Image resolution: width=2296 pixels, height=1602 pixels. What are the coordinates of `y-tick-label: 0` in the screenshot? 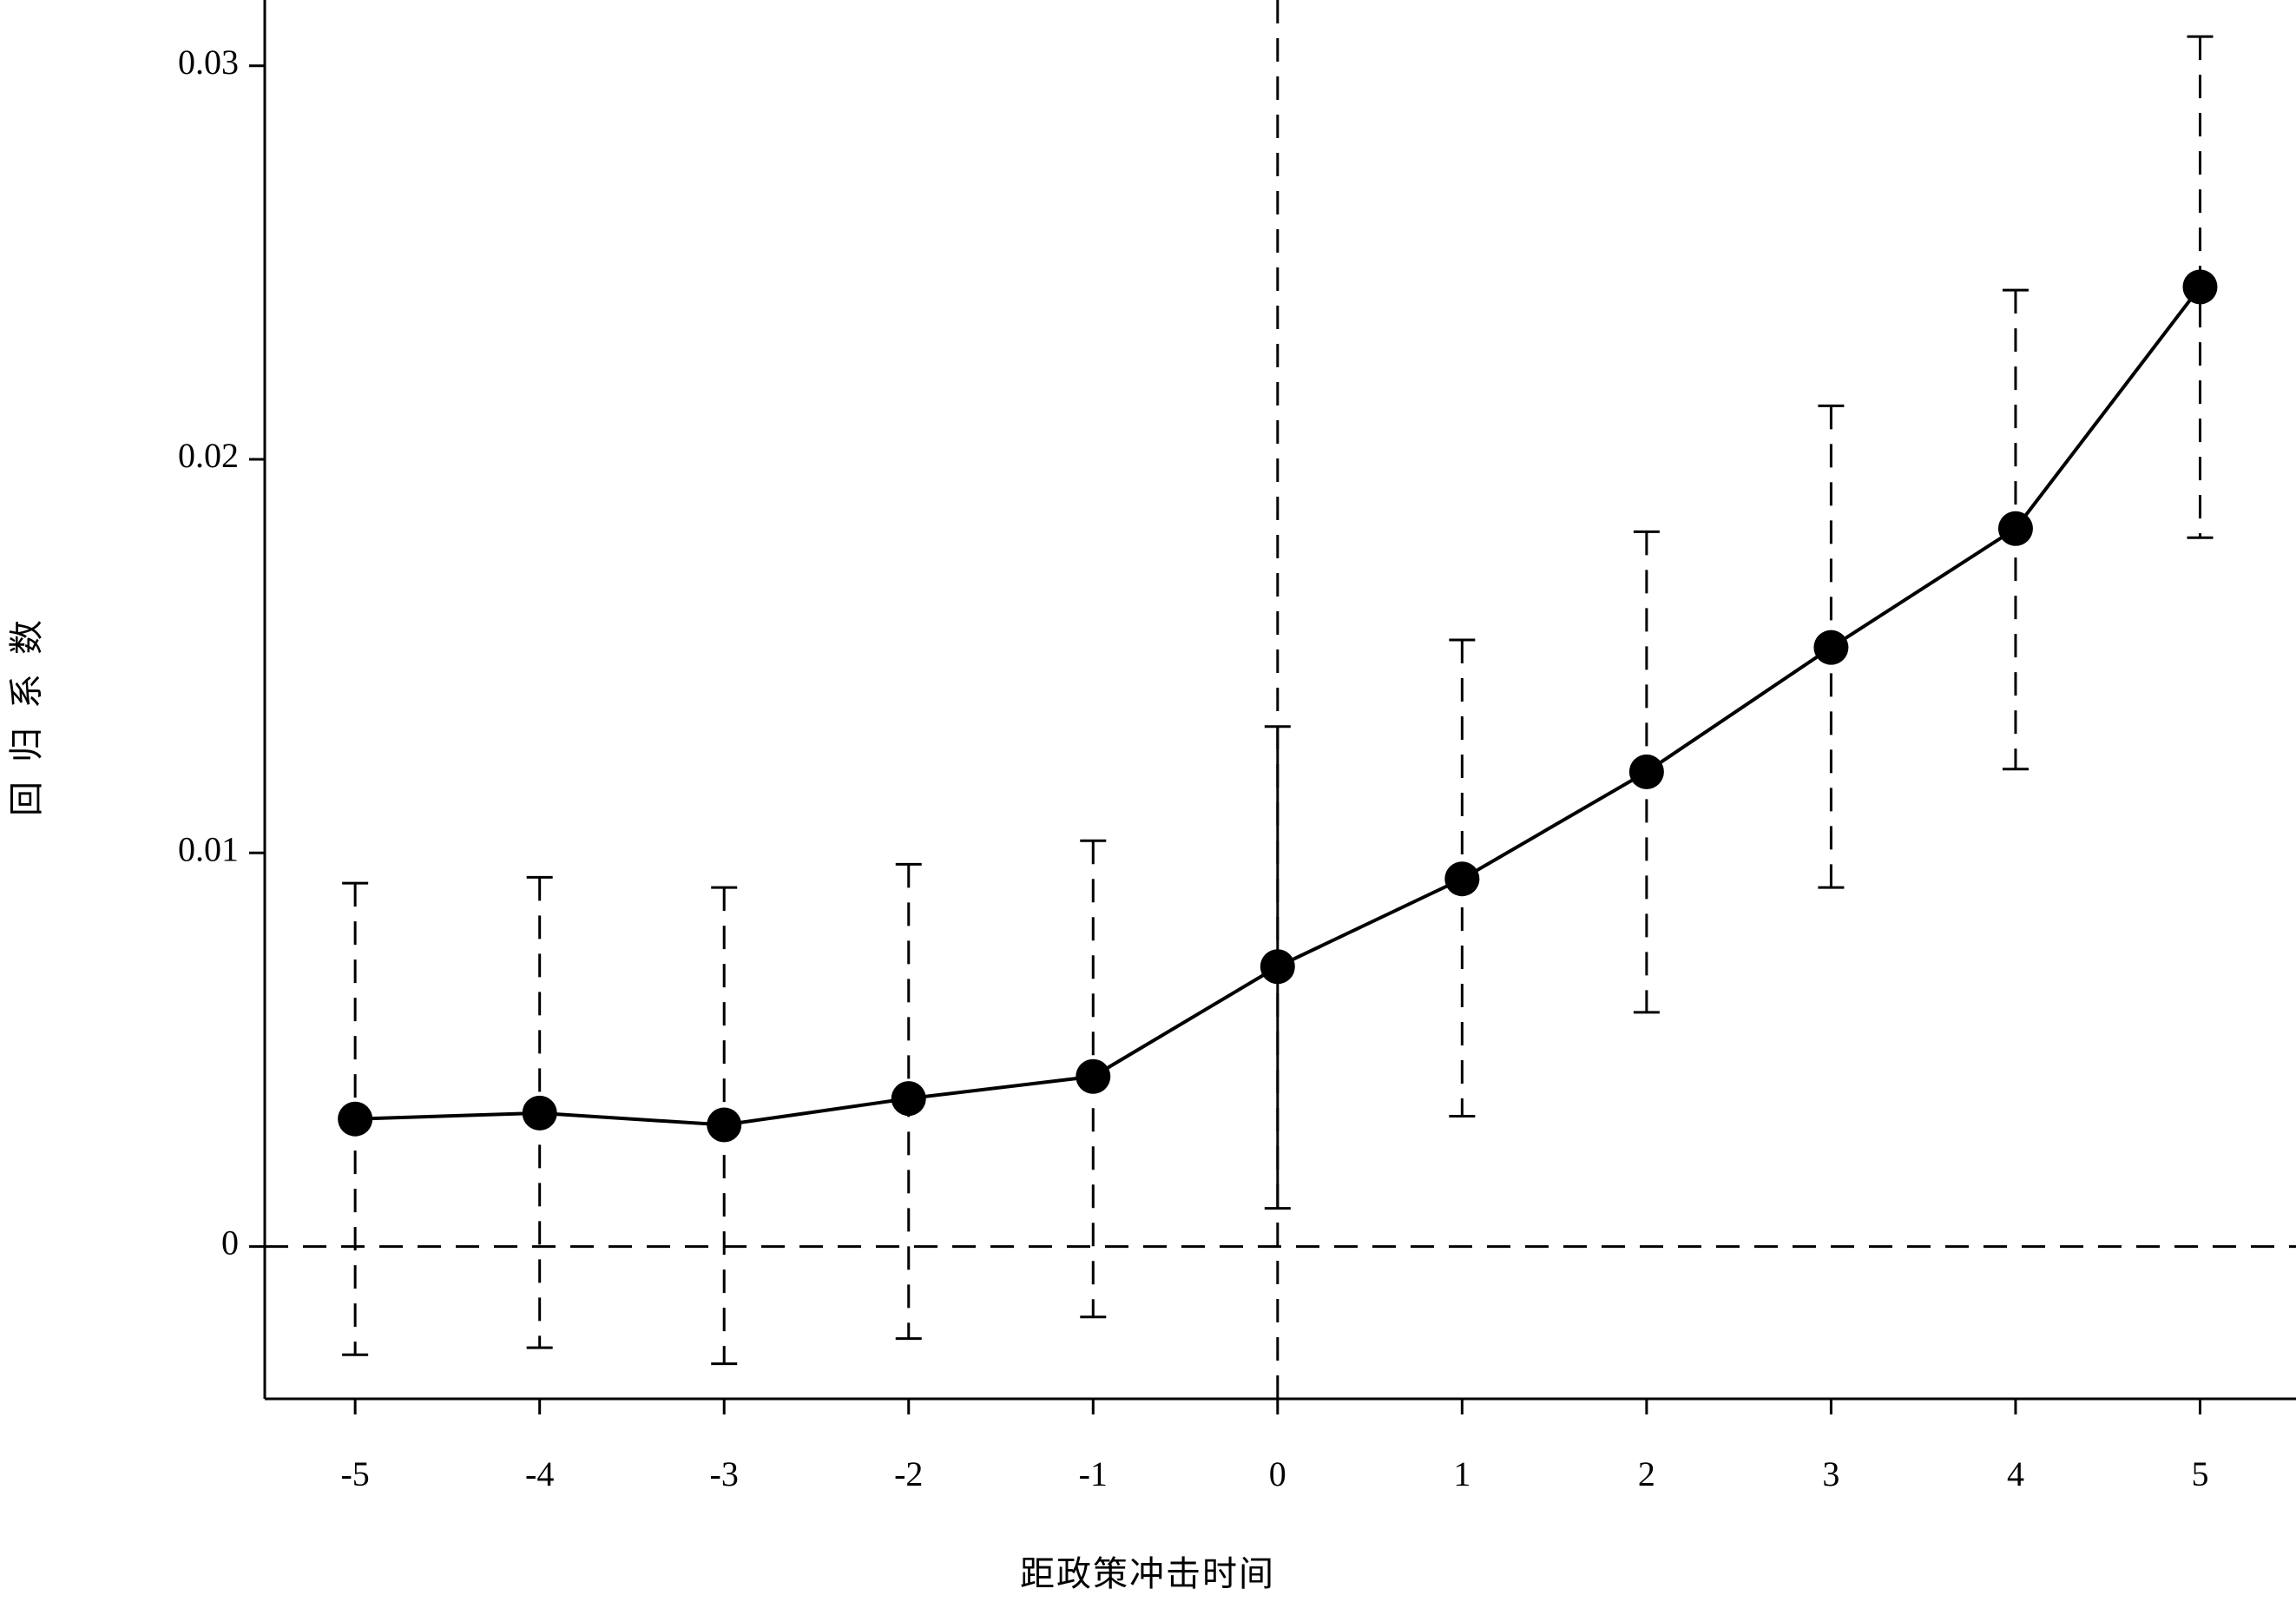 It's located at (230, 1242).